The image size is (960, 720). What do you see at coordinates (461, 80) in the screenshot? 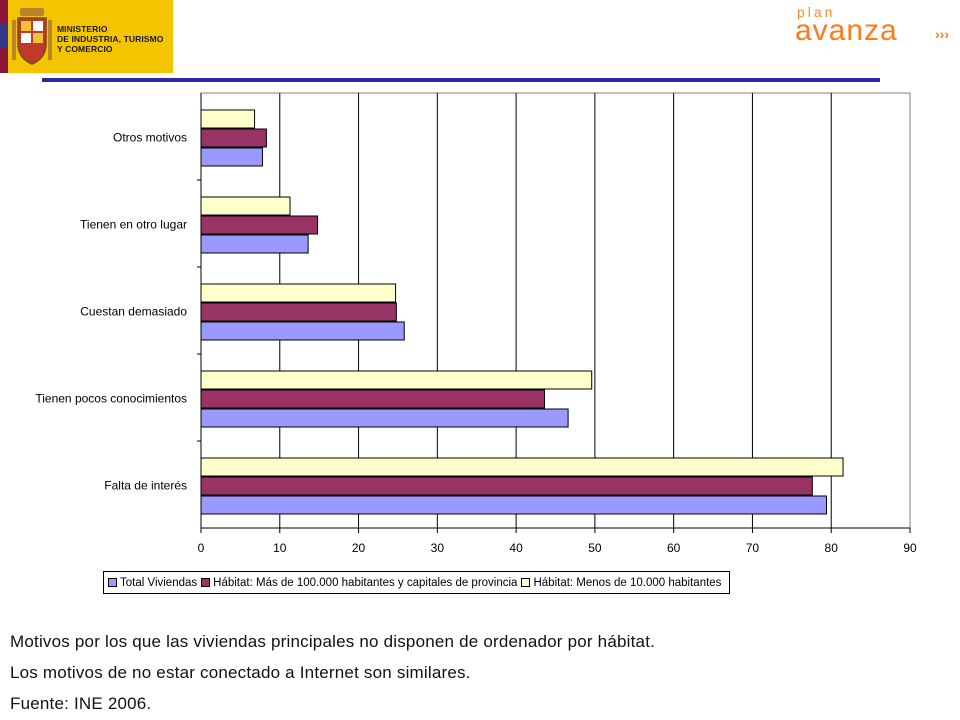
I see `header-divider` at bounding box center [461, 80].